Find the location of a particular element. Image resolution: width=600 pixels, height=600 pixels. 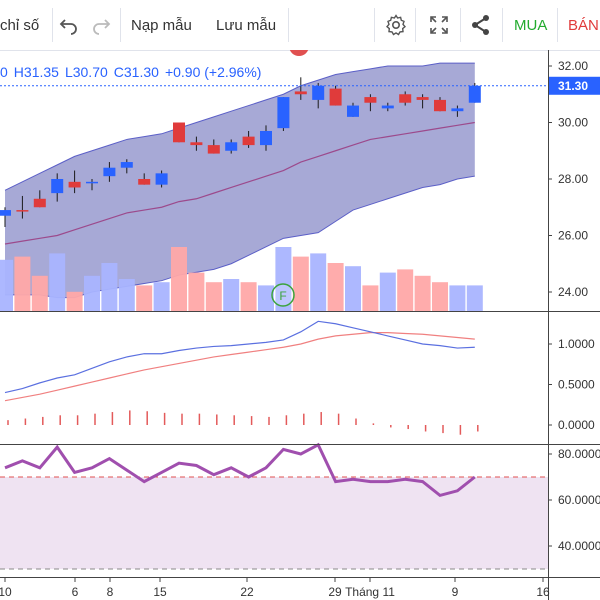

x-tick-label: 29 is located at coordinates (335, 592).